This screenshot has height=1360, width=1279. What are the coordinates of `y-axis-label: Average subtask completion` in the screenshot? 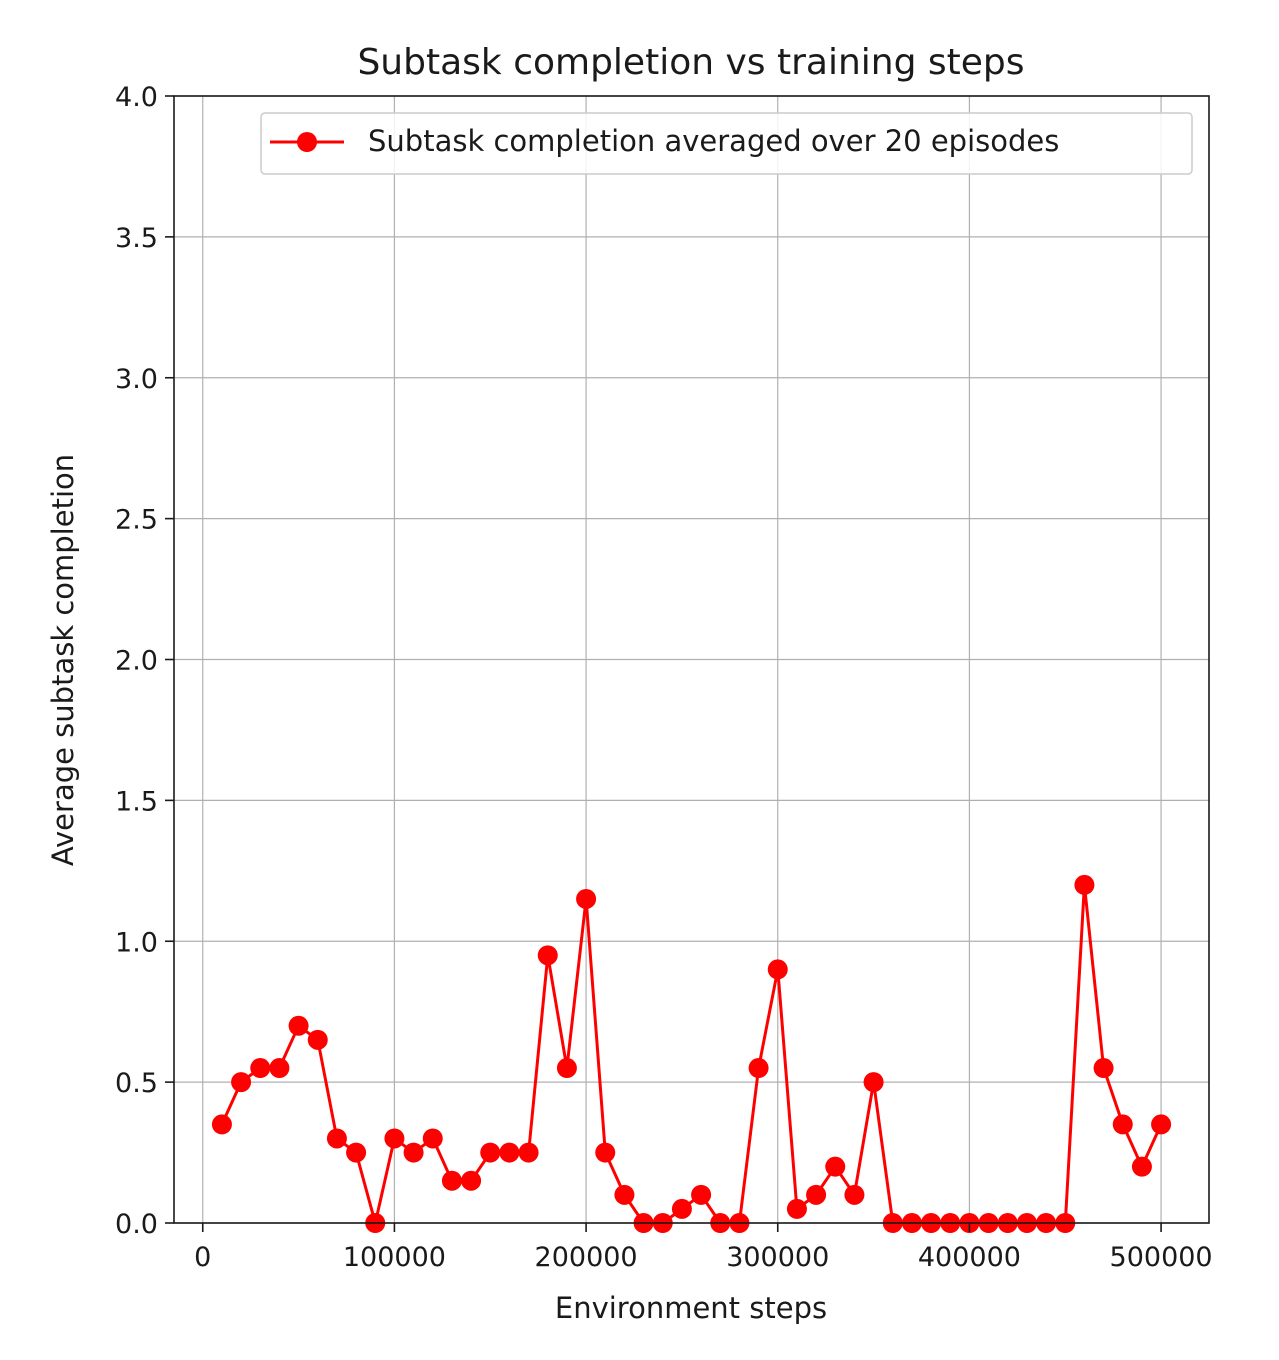 It's located at (63, 660).